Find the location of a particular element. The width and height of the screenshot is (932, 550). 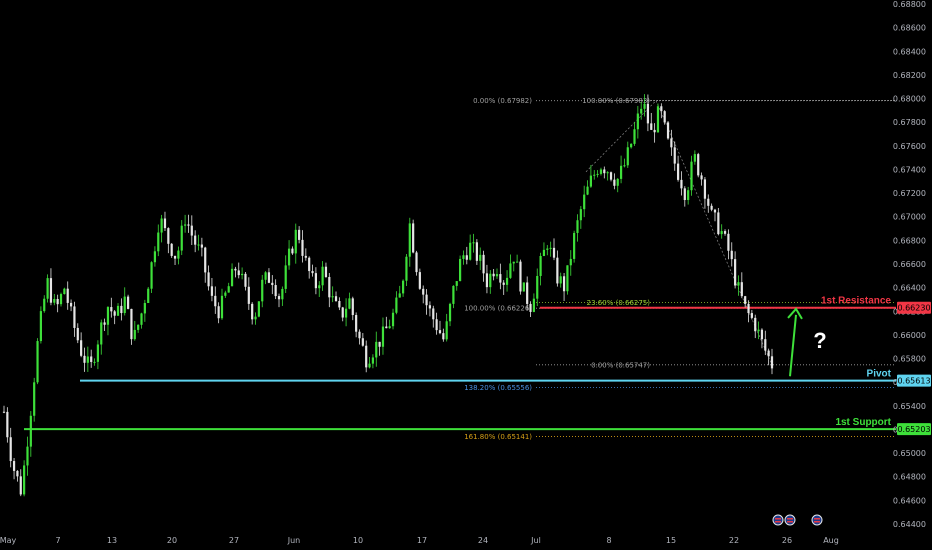

x-tick-label: Aug is located at coordinates (831, 540).